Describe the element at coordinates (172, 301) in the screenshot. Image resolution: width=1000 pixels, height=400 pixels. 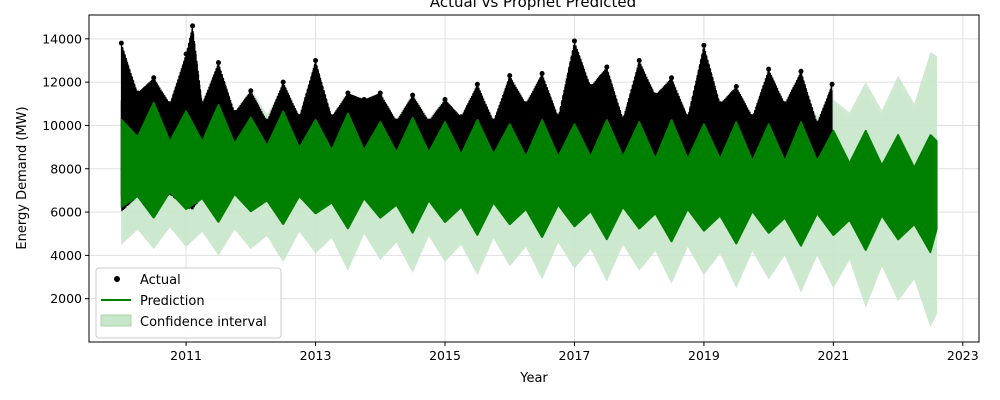
I see `legend-prediction-label: Prediction` at that location.